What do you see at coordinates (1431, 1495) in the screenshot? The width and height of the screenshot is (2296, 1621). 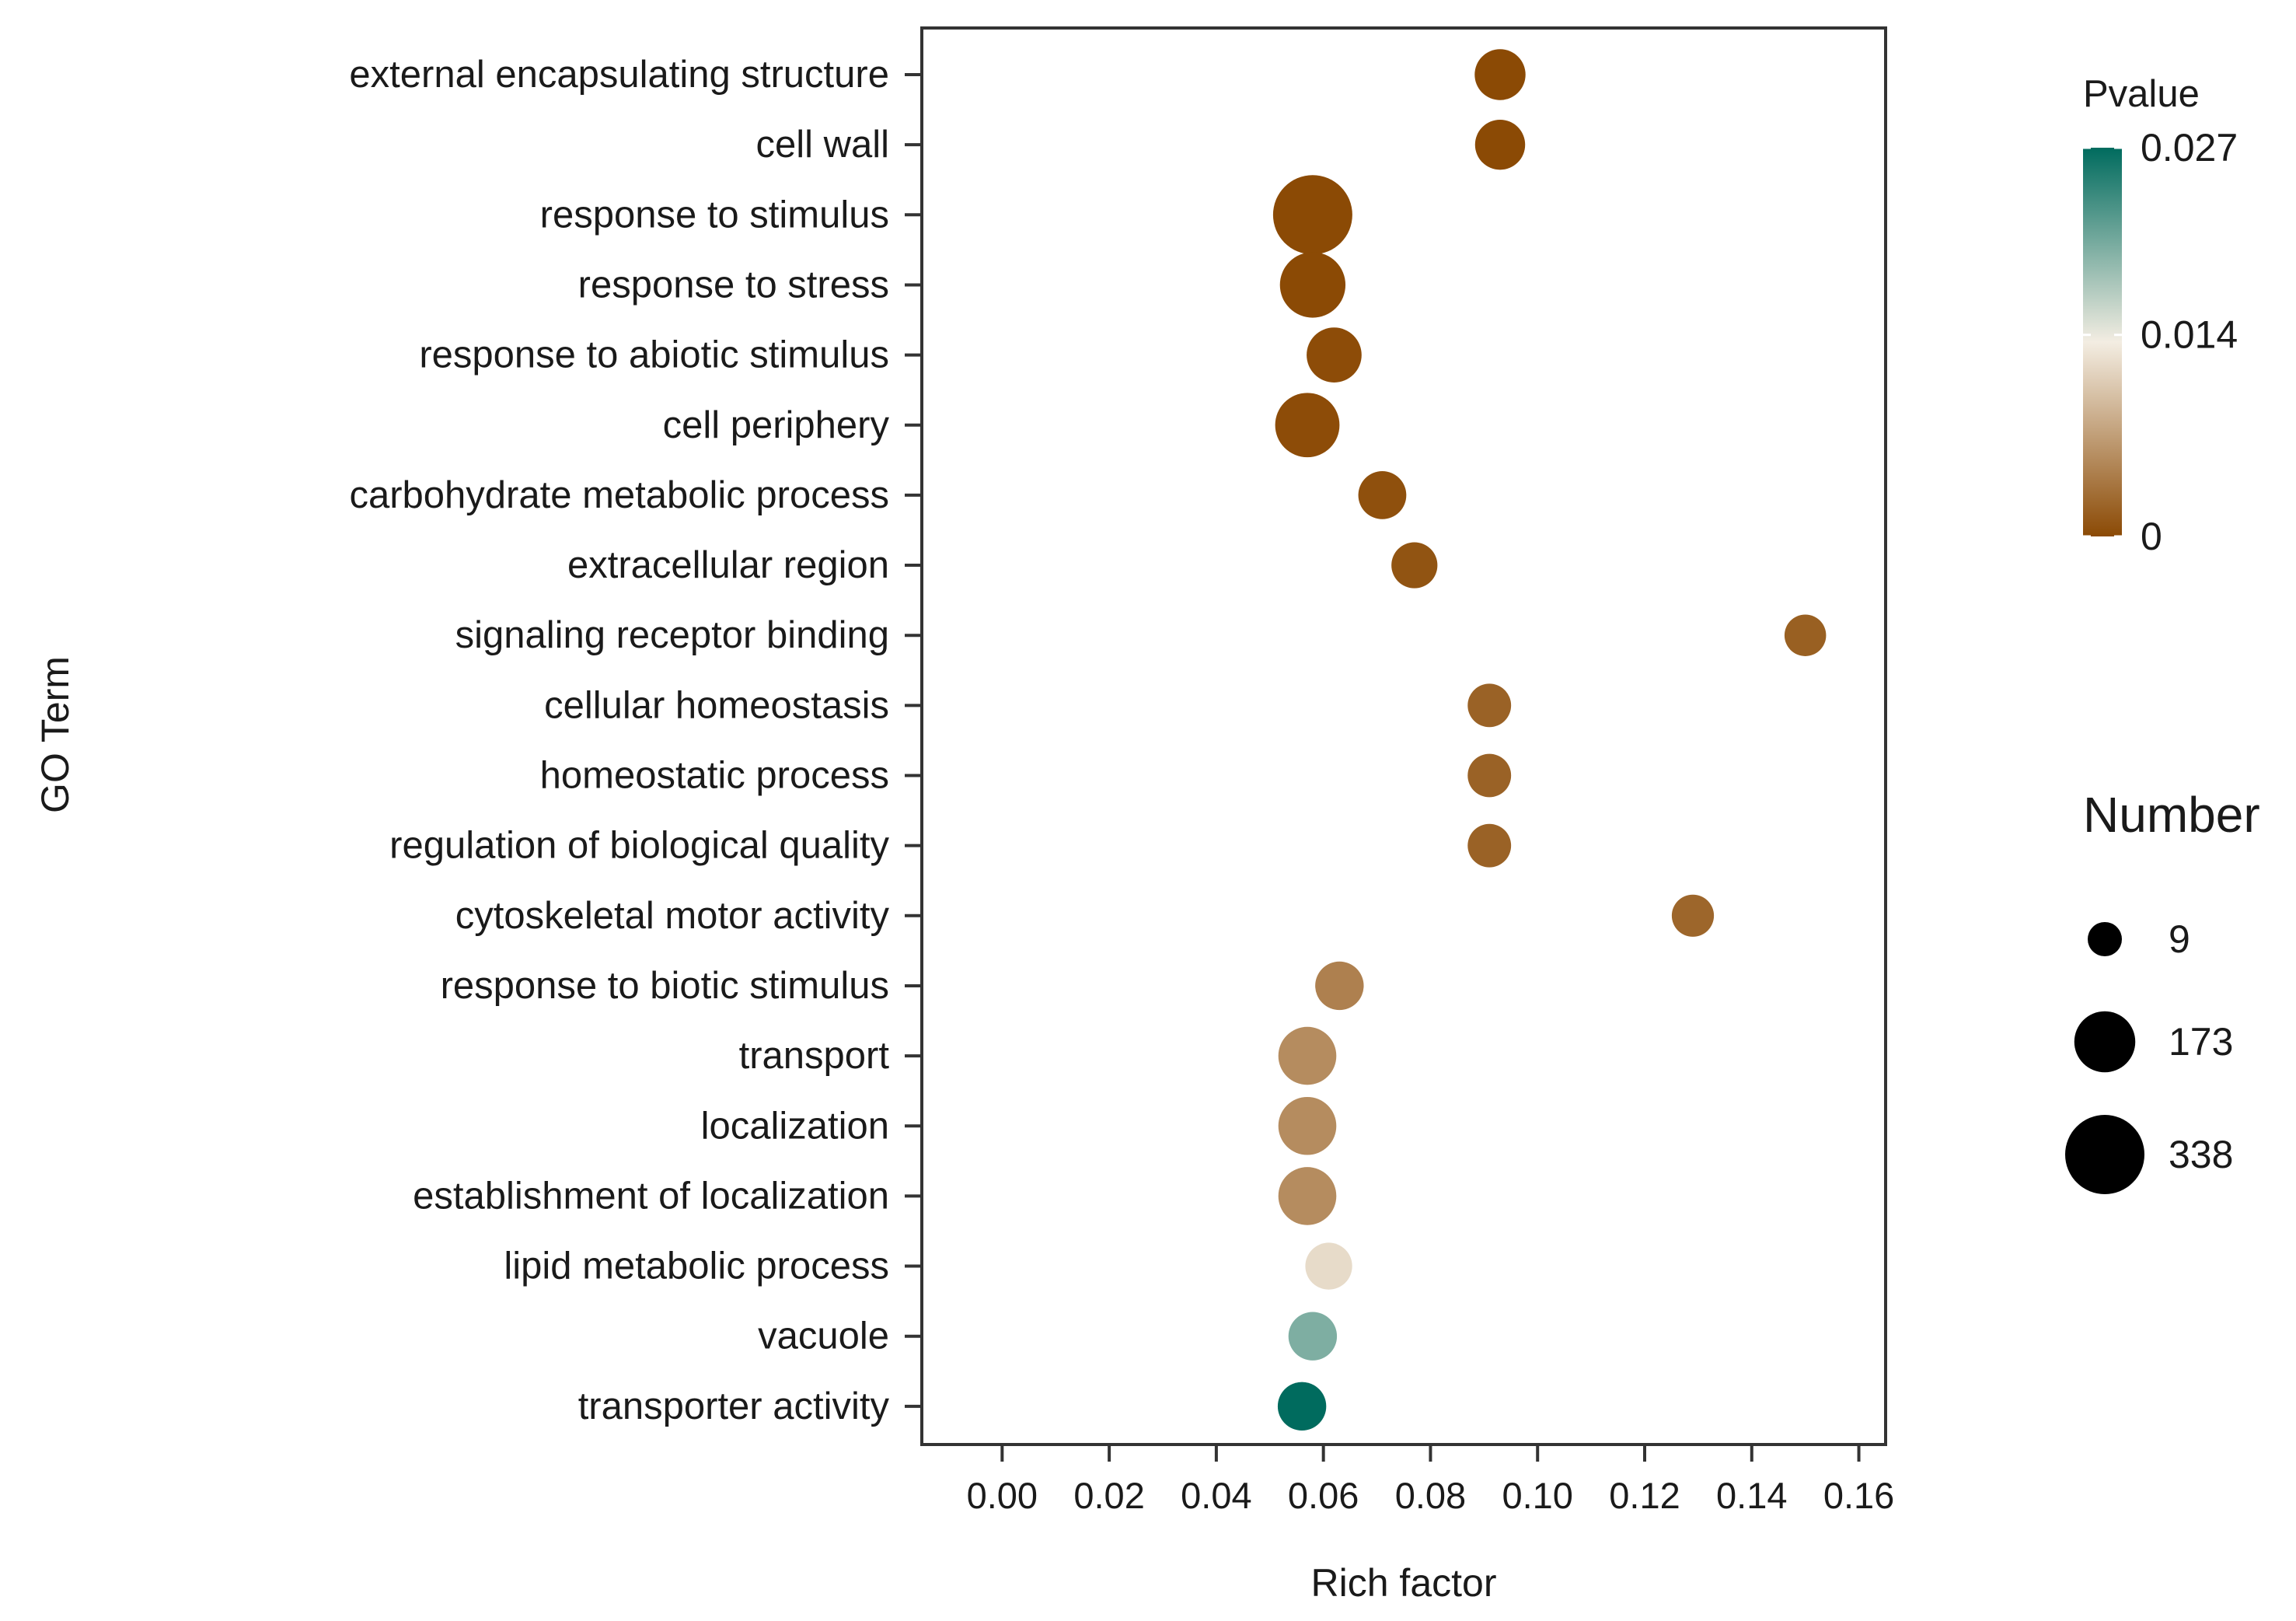 I see `x-tick-label: 0.08` at bounding box center [1431, 1495].